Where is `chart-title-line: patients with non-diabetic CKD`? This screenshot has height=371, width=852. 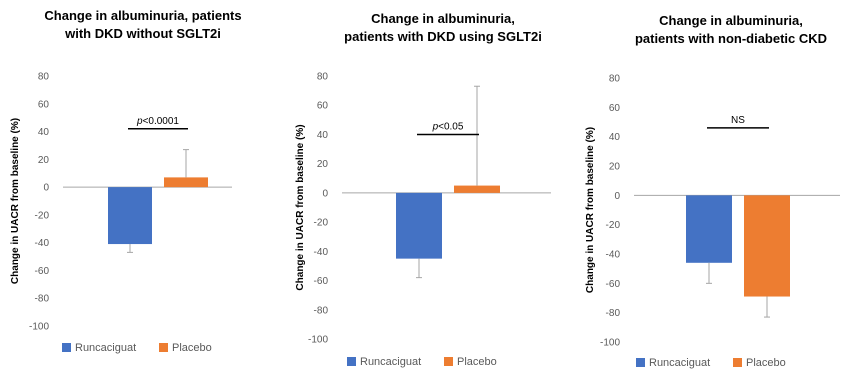 chart-title-line: patients with non-diabetic CKD is located at coordinates (731, 38).